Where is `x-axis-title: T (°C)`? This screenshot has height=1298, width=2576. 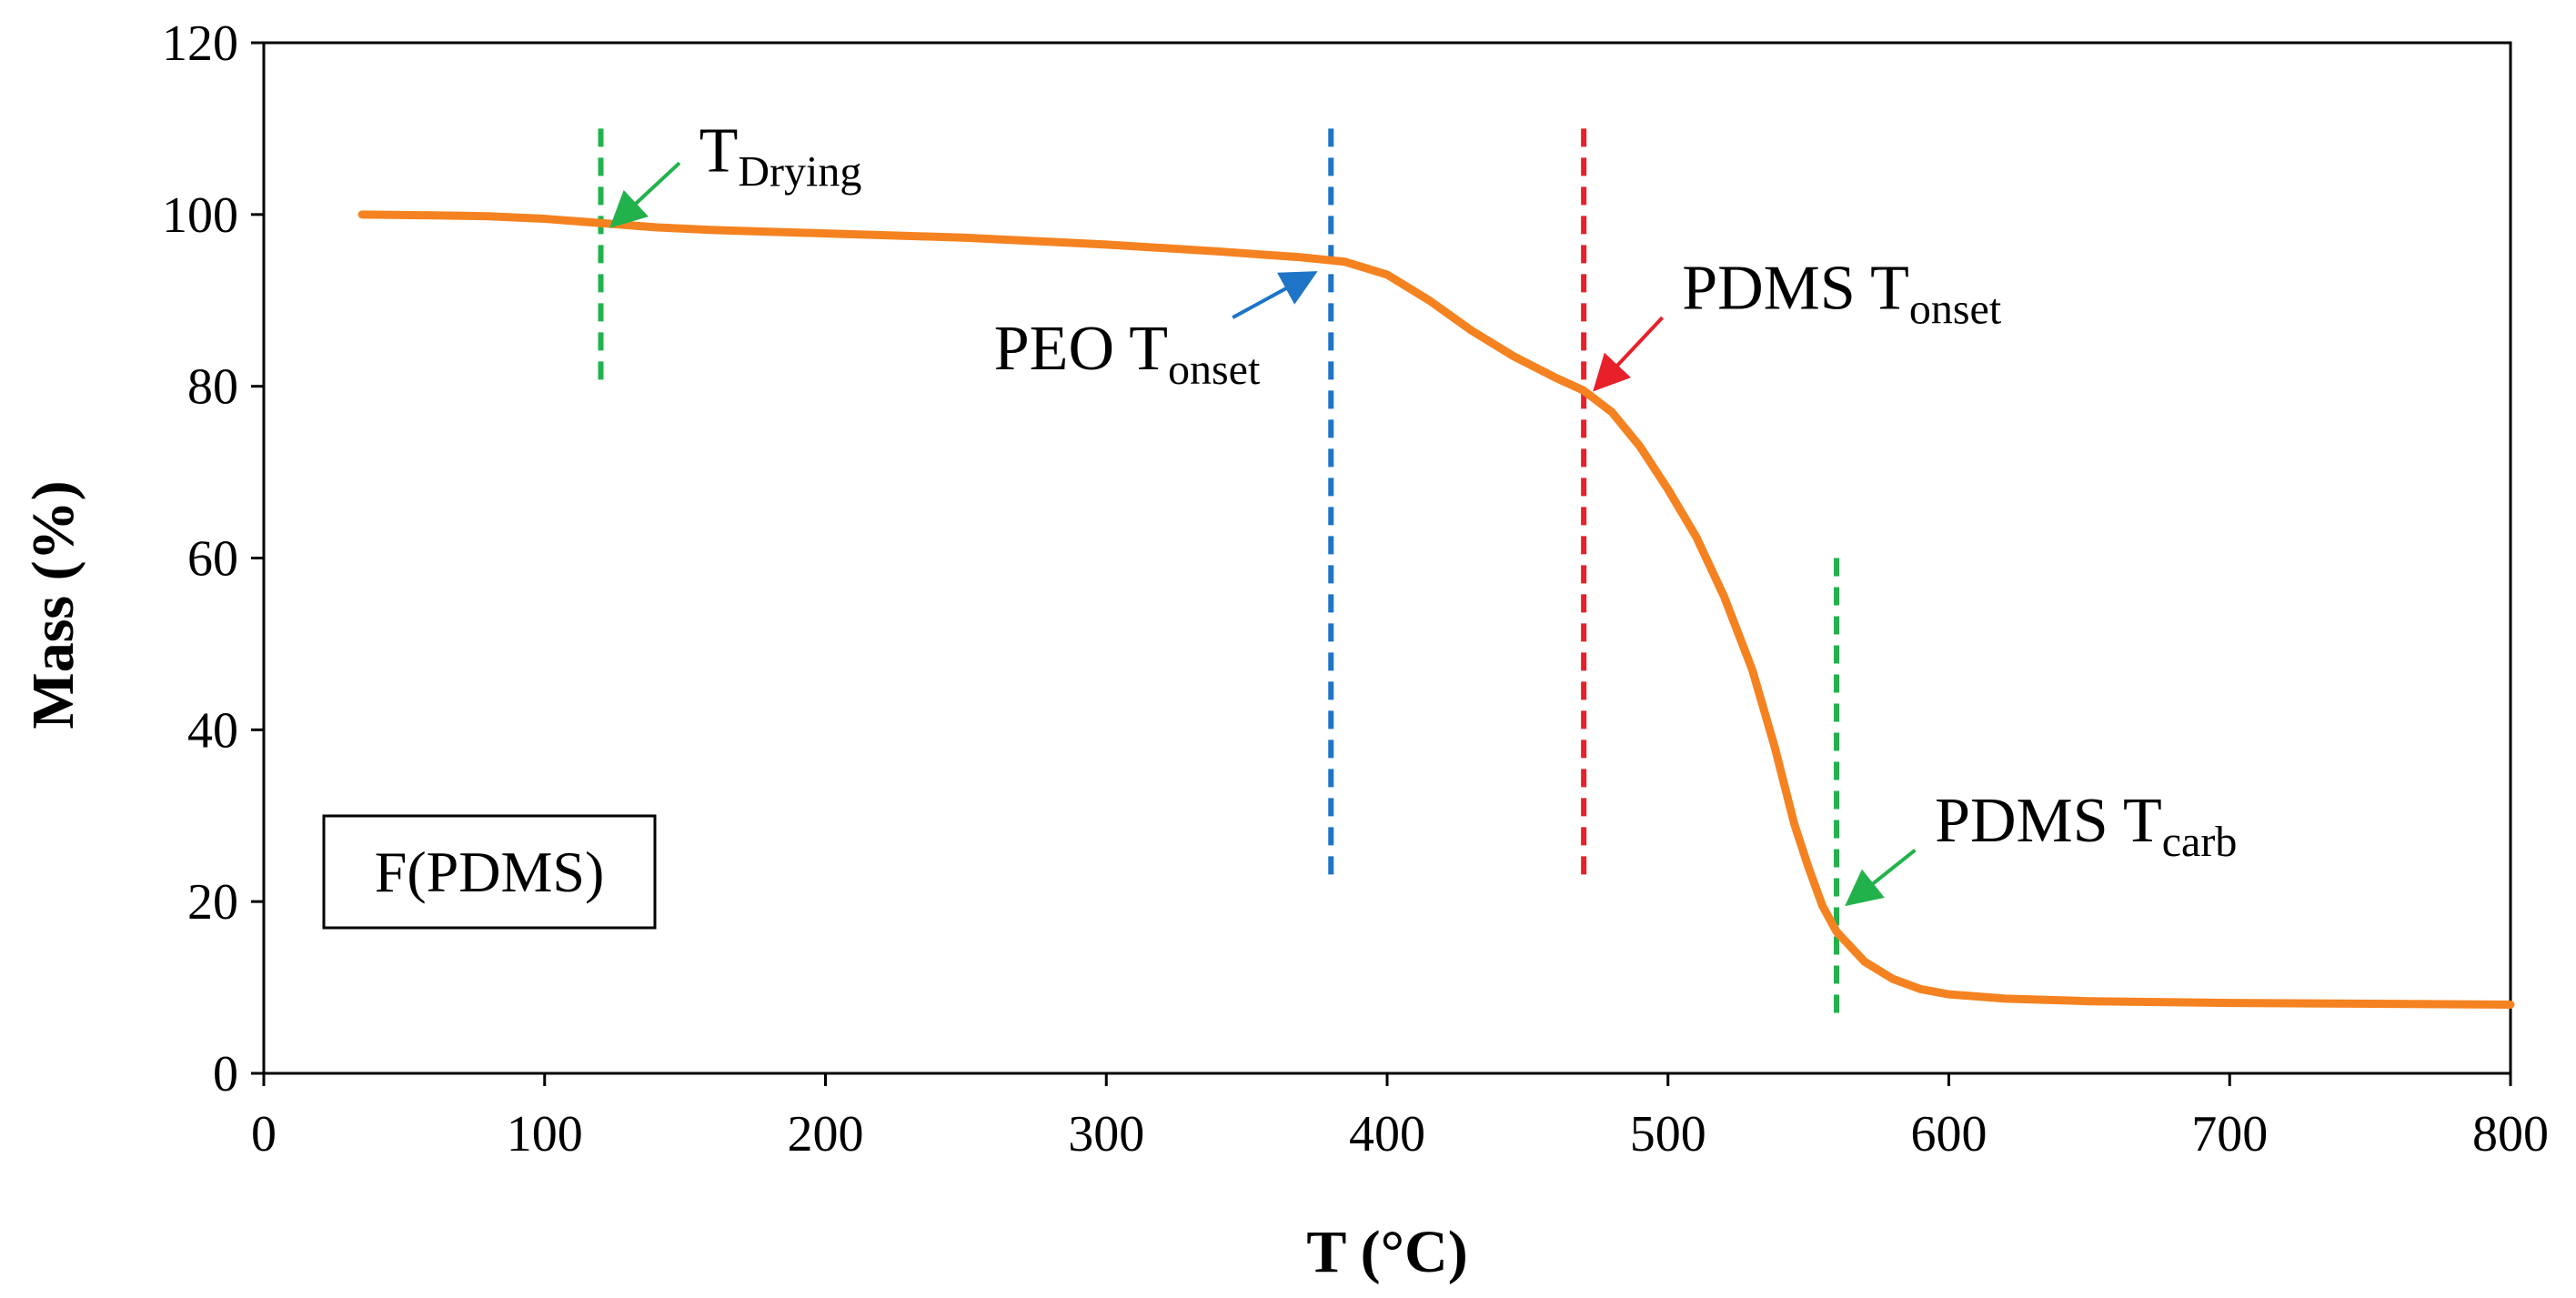 x-axis-title: T (°C) is located at coordinates (1386, 1252).